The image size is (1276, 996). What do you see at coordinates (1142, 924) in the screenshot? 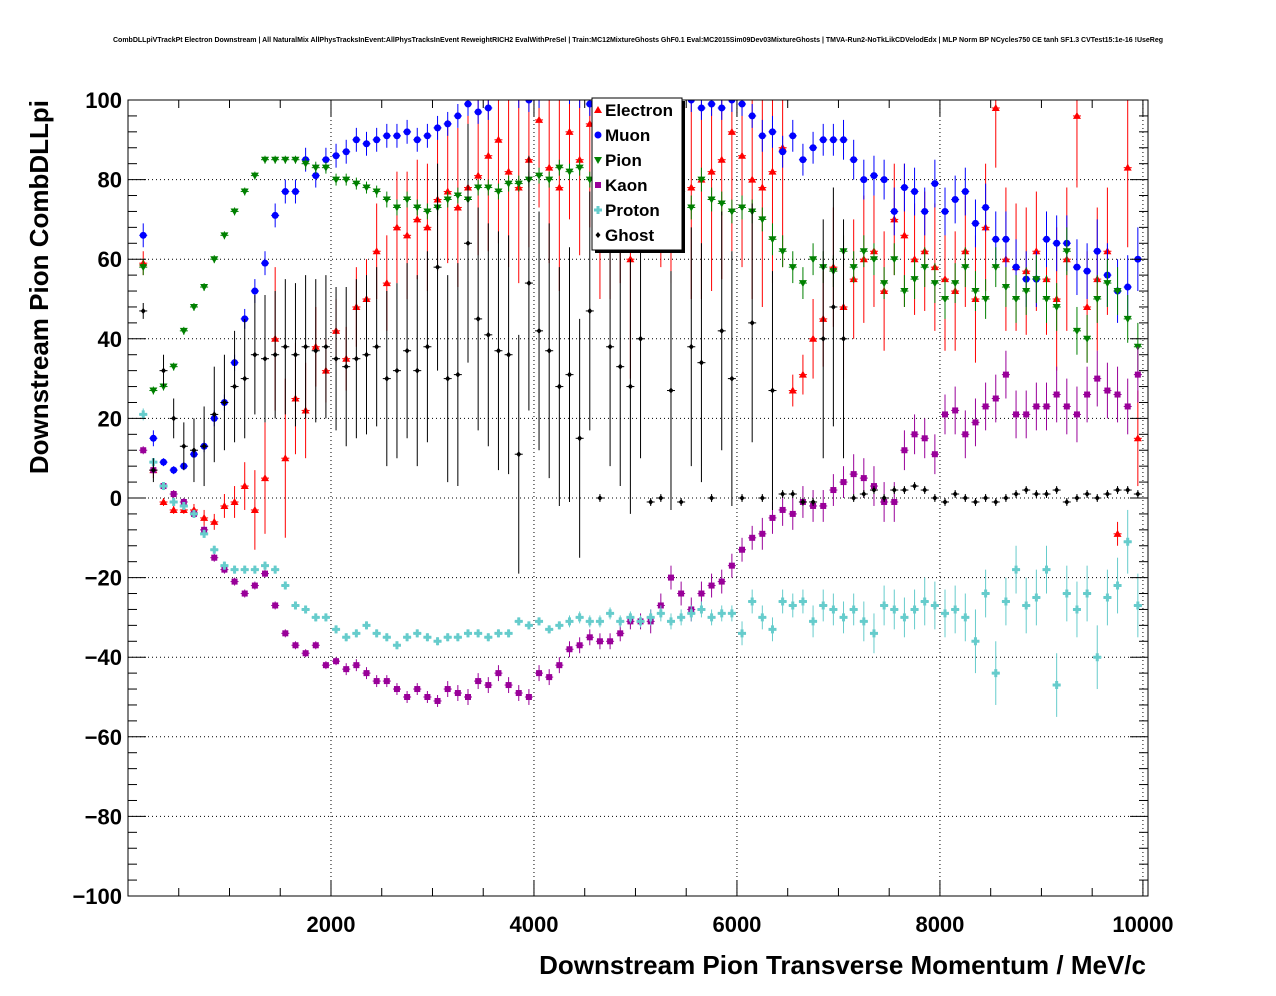
I see `x-tick-label: 10000` at bounding box center [1142, 924].